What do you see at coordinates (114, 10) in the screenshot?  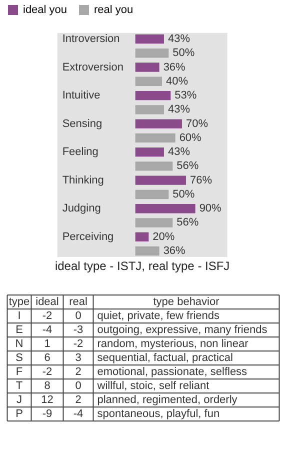 I see `legend-label: real you` at bounding box center [114, 10].